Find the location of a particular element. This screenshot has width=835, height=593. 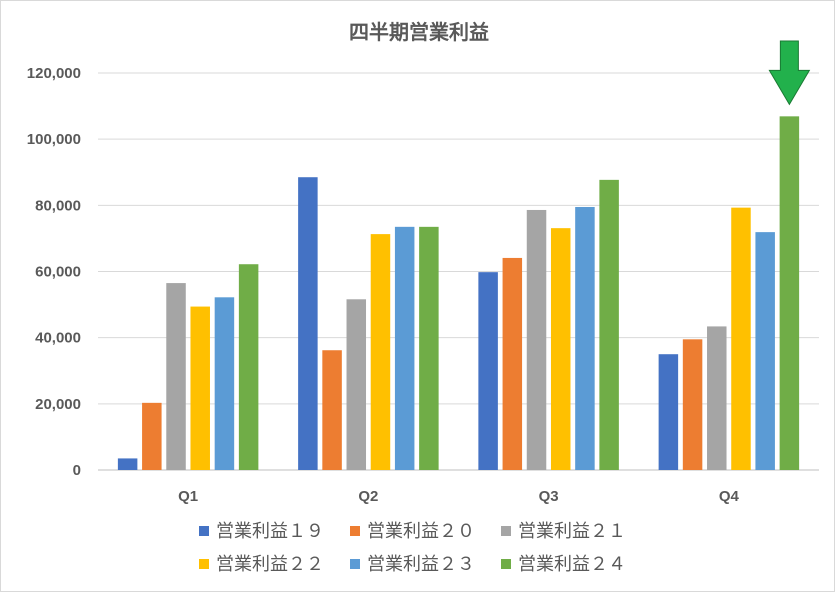

y-tick-label: 80,000 is located at coordinates (58, 205).